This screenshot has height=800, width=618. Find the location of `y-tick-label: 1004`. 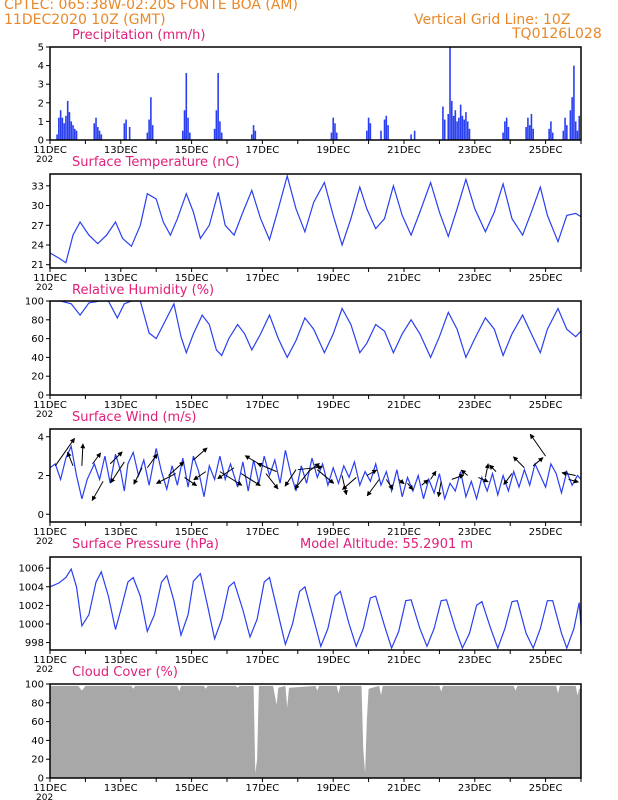

y-tick-label: 1004 is located at coordinates (31, 587).